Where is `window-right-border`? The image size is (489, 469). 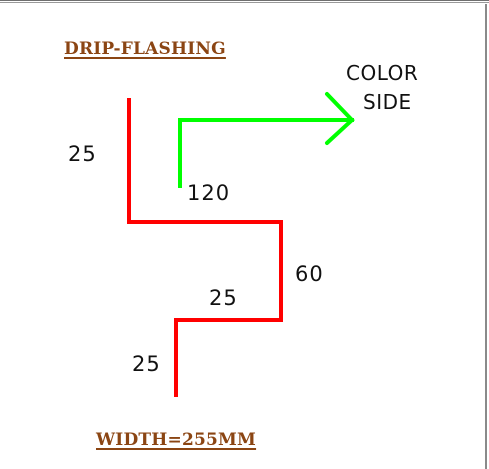
window-right-border is located at coordinates (486, 236).